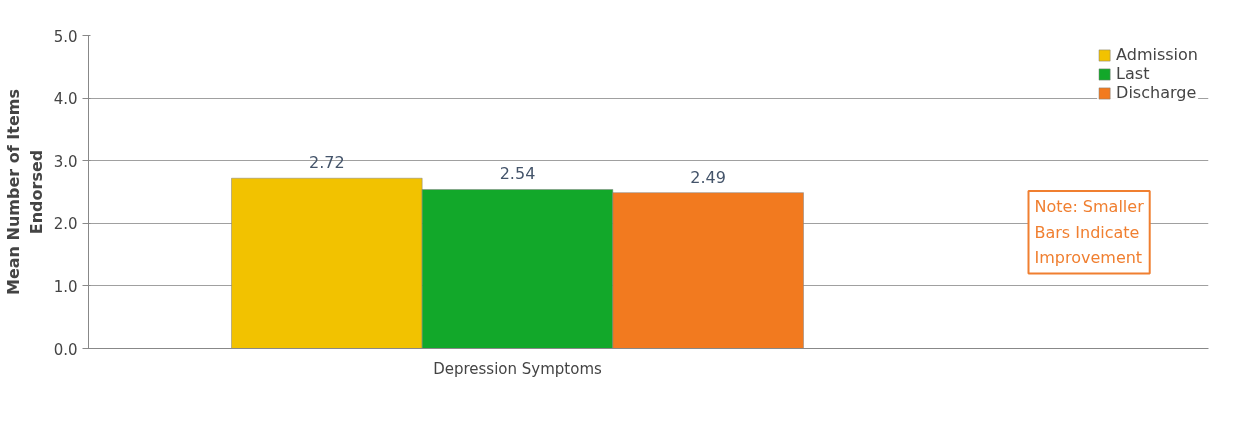 The width and height of the screenshot is (1248, 423). What do you see at coordinates (65, 286) in the screenshot?
I see `y-tick-label: 1.0` at bounding box center [65, 286].